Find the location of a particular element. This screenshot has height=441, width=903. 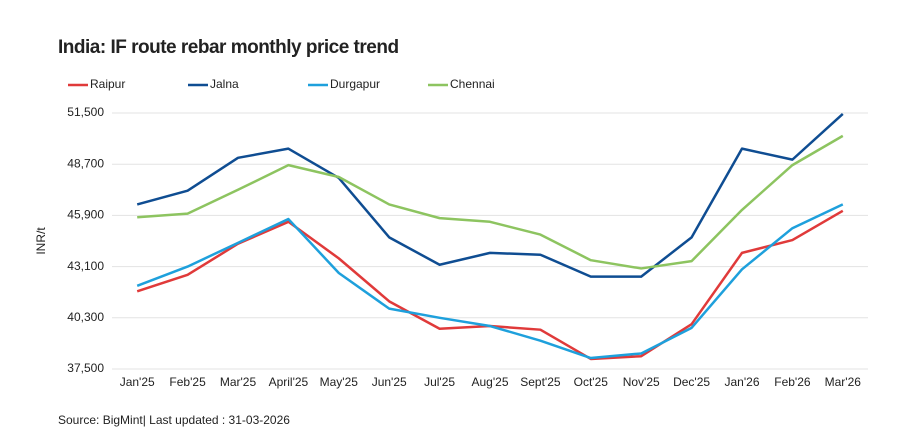

legend-label: Chennai is located at coordinates (472, 84).